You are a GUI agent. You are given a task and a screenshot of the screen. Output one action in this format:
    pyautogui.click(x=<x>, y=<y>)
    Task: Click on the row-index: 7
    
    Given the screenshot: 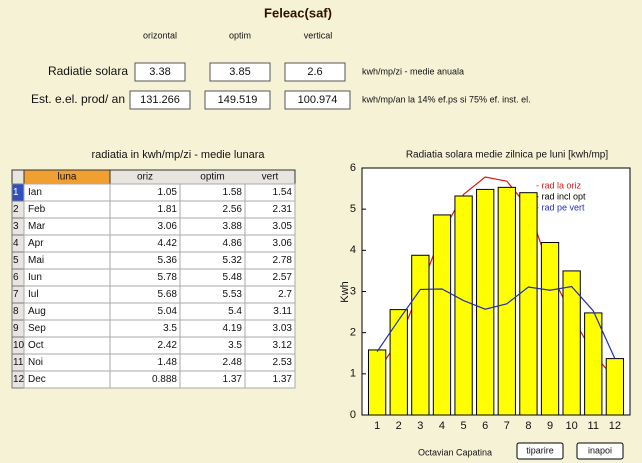 What is the action you would take?
    pyautogui.click(x=16, y=294)
    